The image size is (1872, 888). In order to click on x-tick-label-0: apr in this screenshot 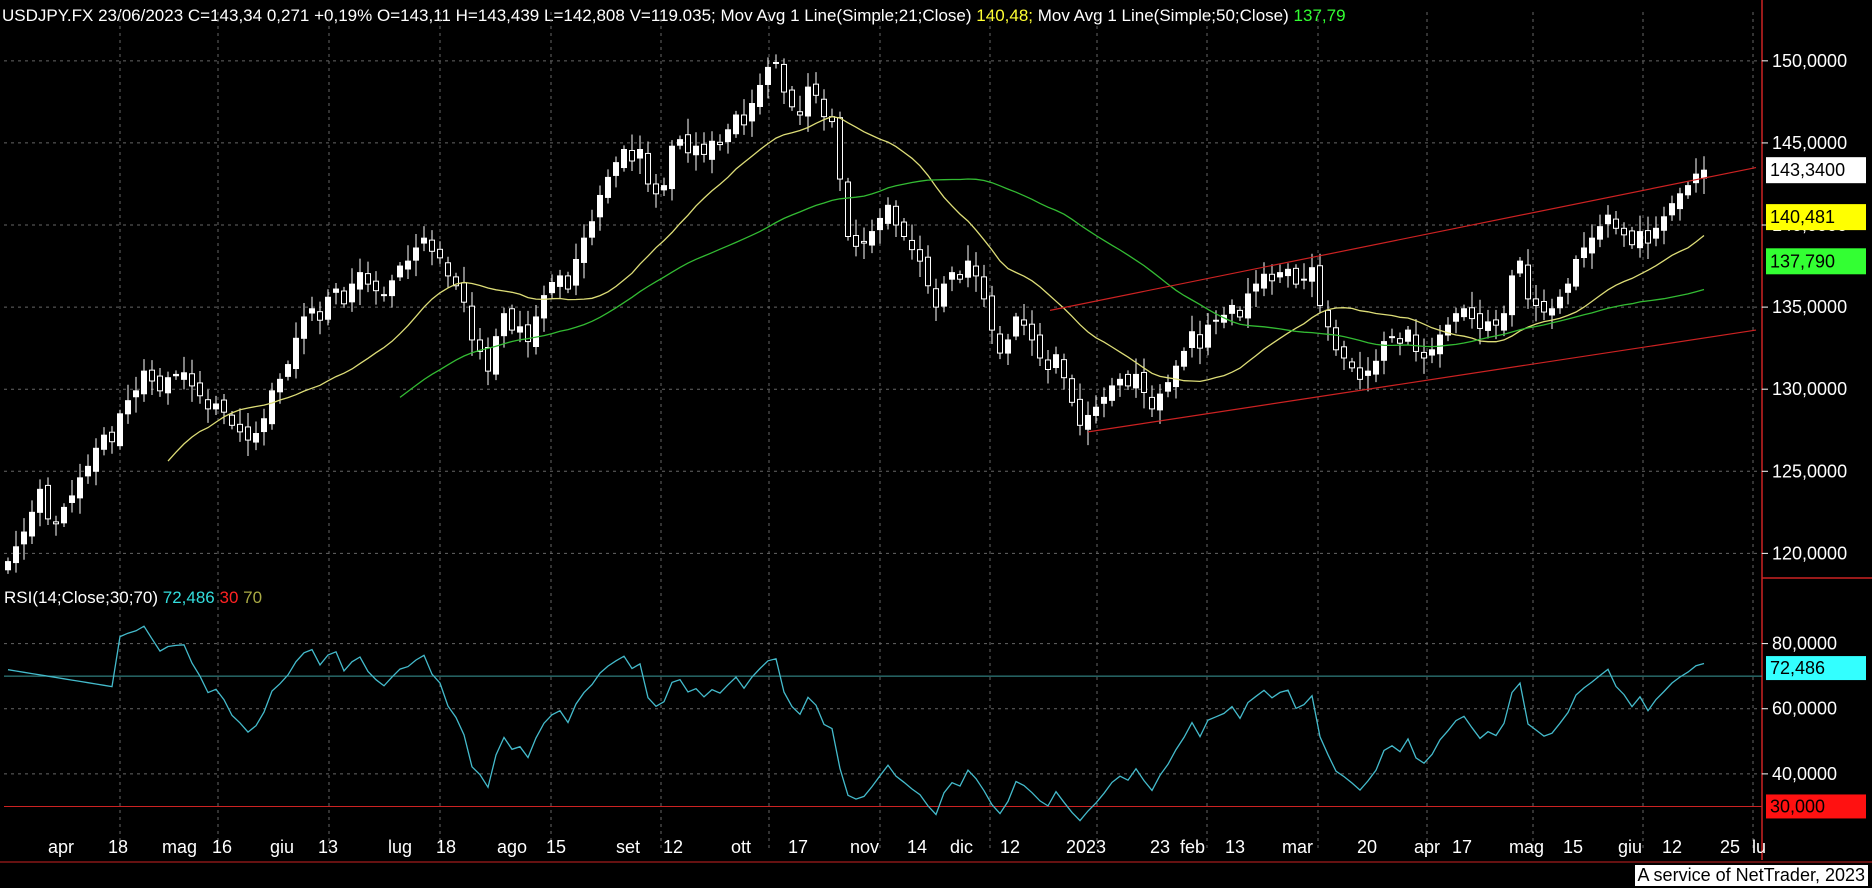, I will do `click(61, 847)`.